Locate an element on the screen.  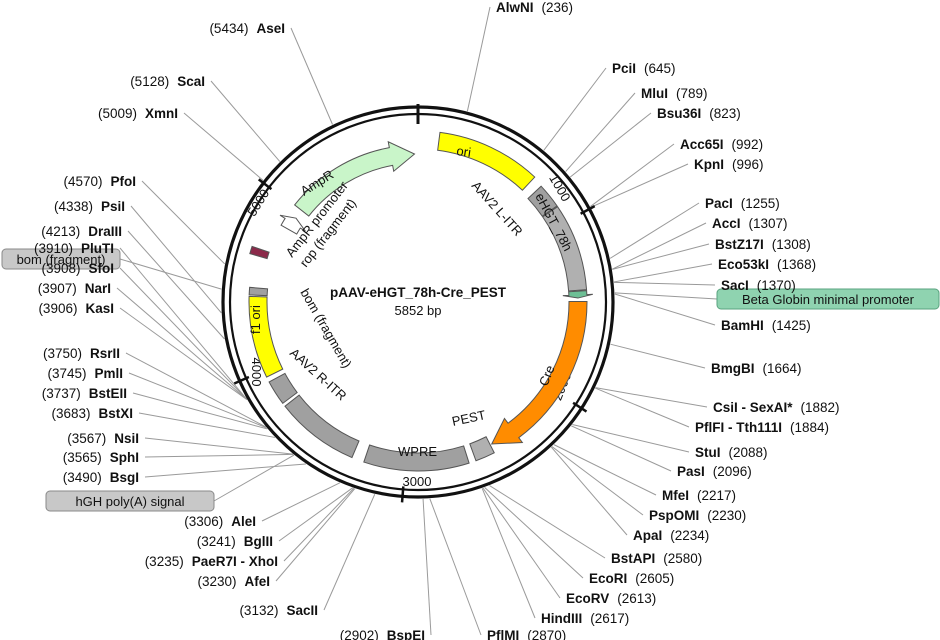
site-pcii-name: PciI is located at coordinates (624, 68).